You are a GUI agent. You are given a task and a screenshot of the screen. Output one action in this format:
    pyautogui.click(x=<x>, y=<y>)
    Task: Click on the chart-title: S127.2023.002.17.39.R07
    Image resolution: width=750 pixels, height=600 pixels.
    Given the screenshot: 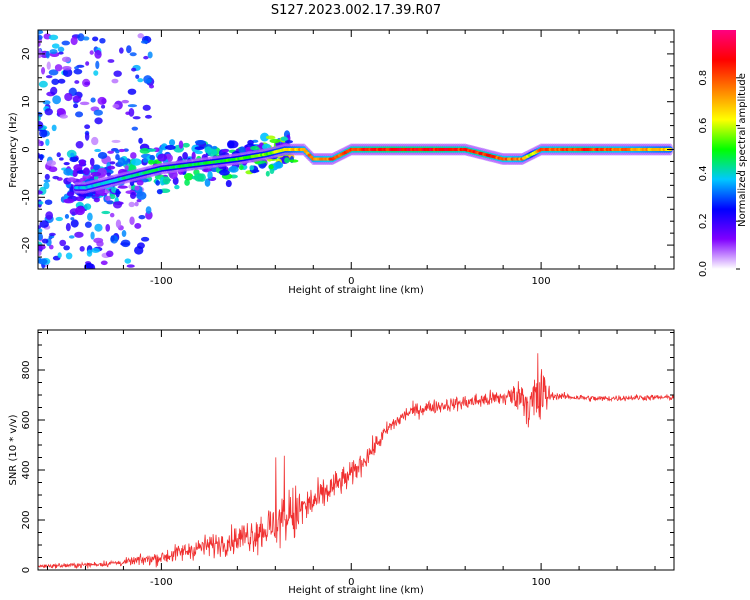 What is the action you would take?
    pyautogui.click(x=356, y=10)
    